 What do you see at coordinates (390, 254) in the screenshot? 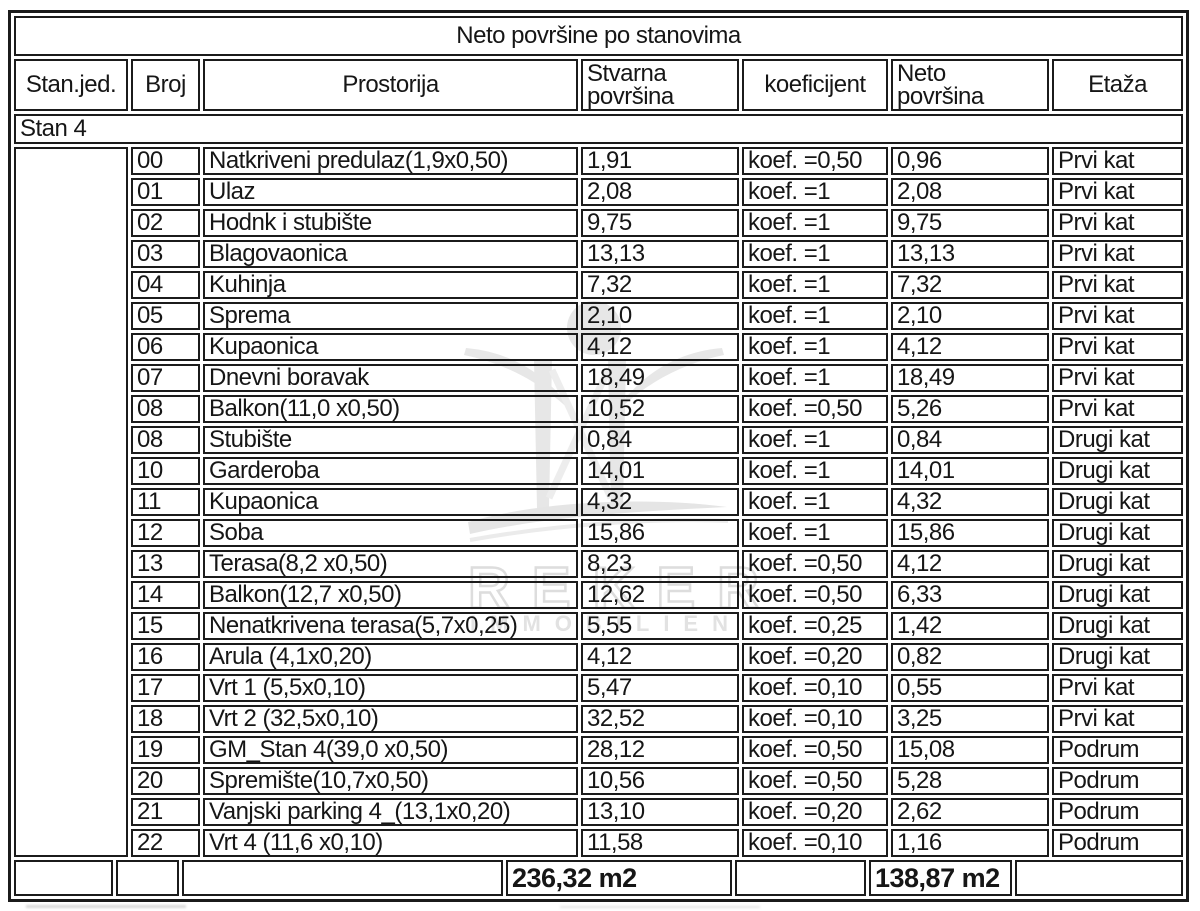
I see `cell-prostorija: Blagovaonica` at bounding box center [390, 254].